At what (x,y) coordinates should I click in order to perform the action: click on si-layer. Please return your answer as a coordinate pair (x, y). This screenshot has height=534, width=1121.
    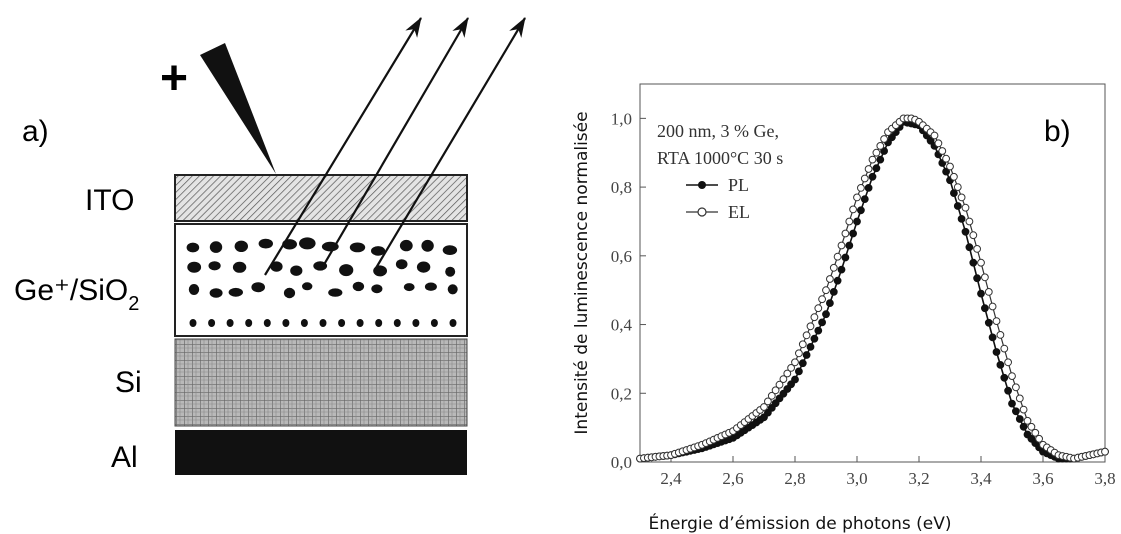
    Looking at the image, I should click on (321, 382).